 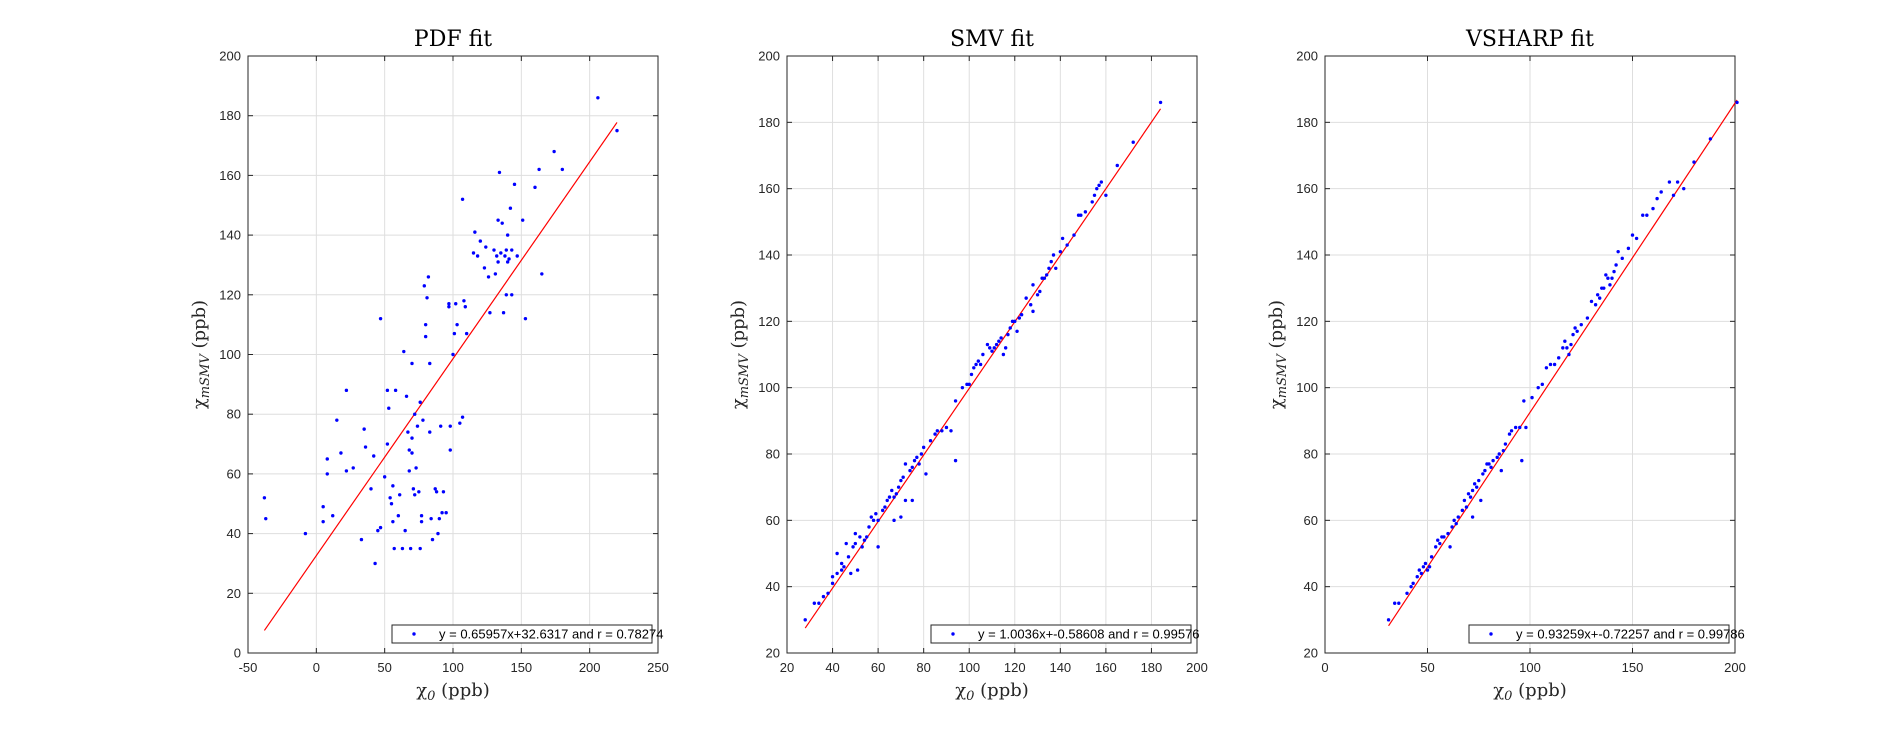 I want to click on fit-line, so click(x=1563, y=363).